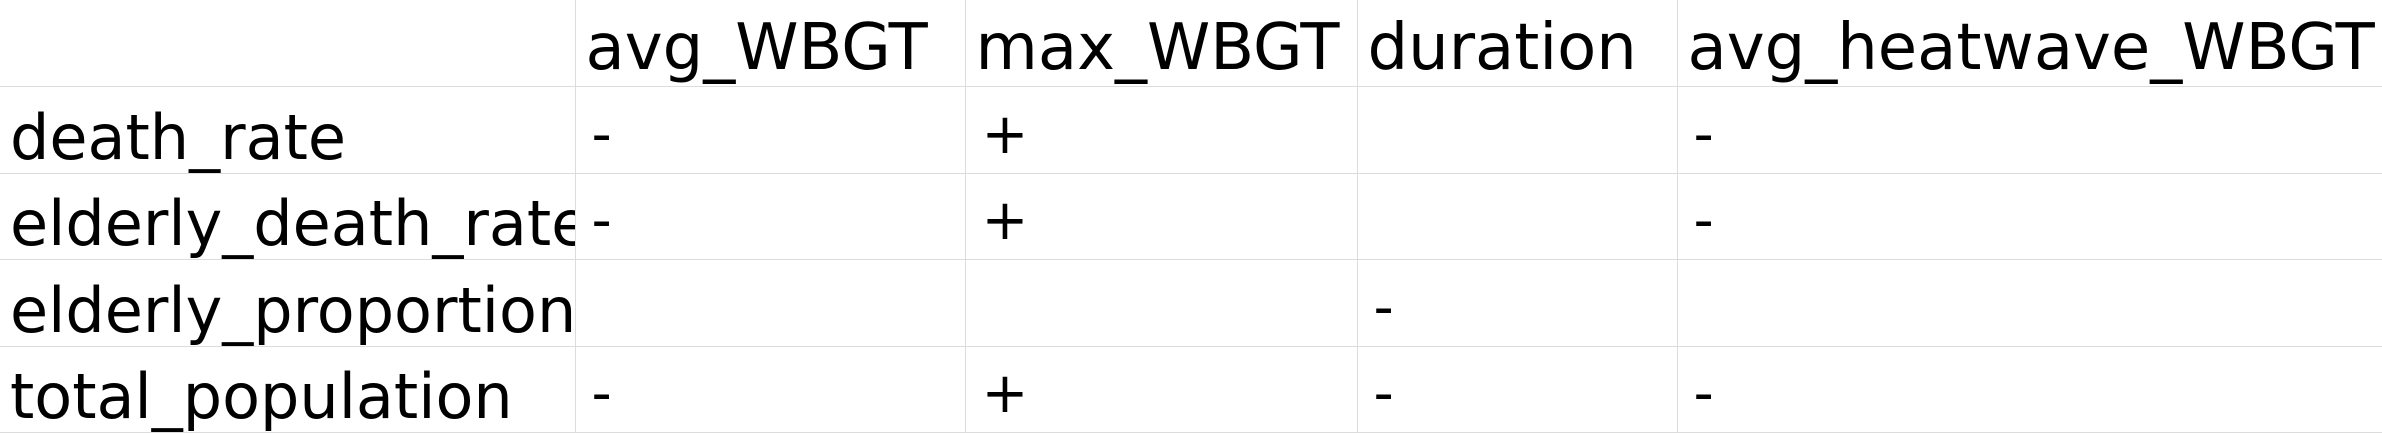  What do you see at coordinates (2029, 44) in the screenshot?
I see `column-header-avg-heatwave-wbgt: avg_heatwave_WBGT` at bounding box center [2029, 44].